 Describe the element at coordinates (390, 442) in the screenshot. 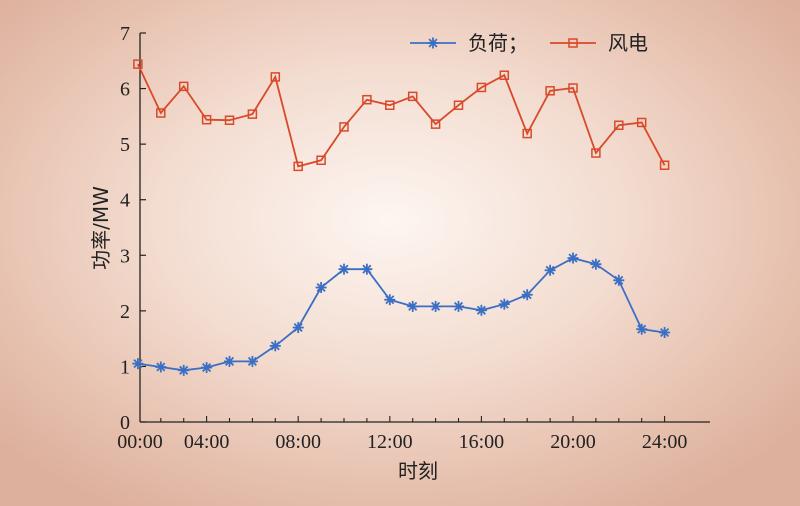

I see `x-tick-label: 12:00` at that location.